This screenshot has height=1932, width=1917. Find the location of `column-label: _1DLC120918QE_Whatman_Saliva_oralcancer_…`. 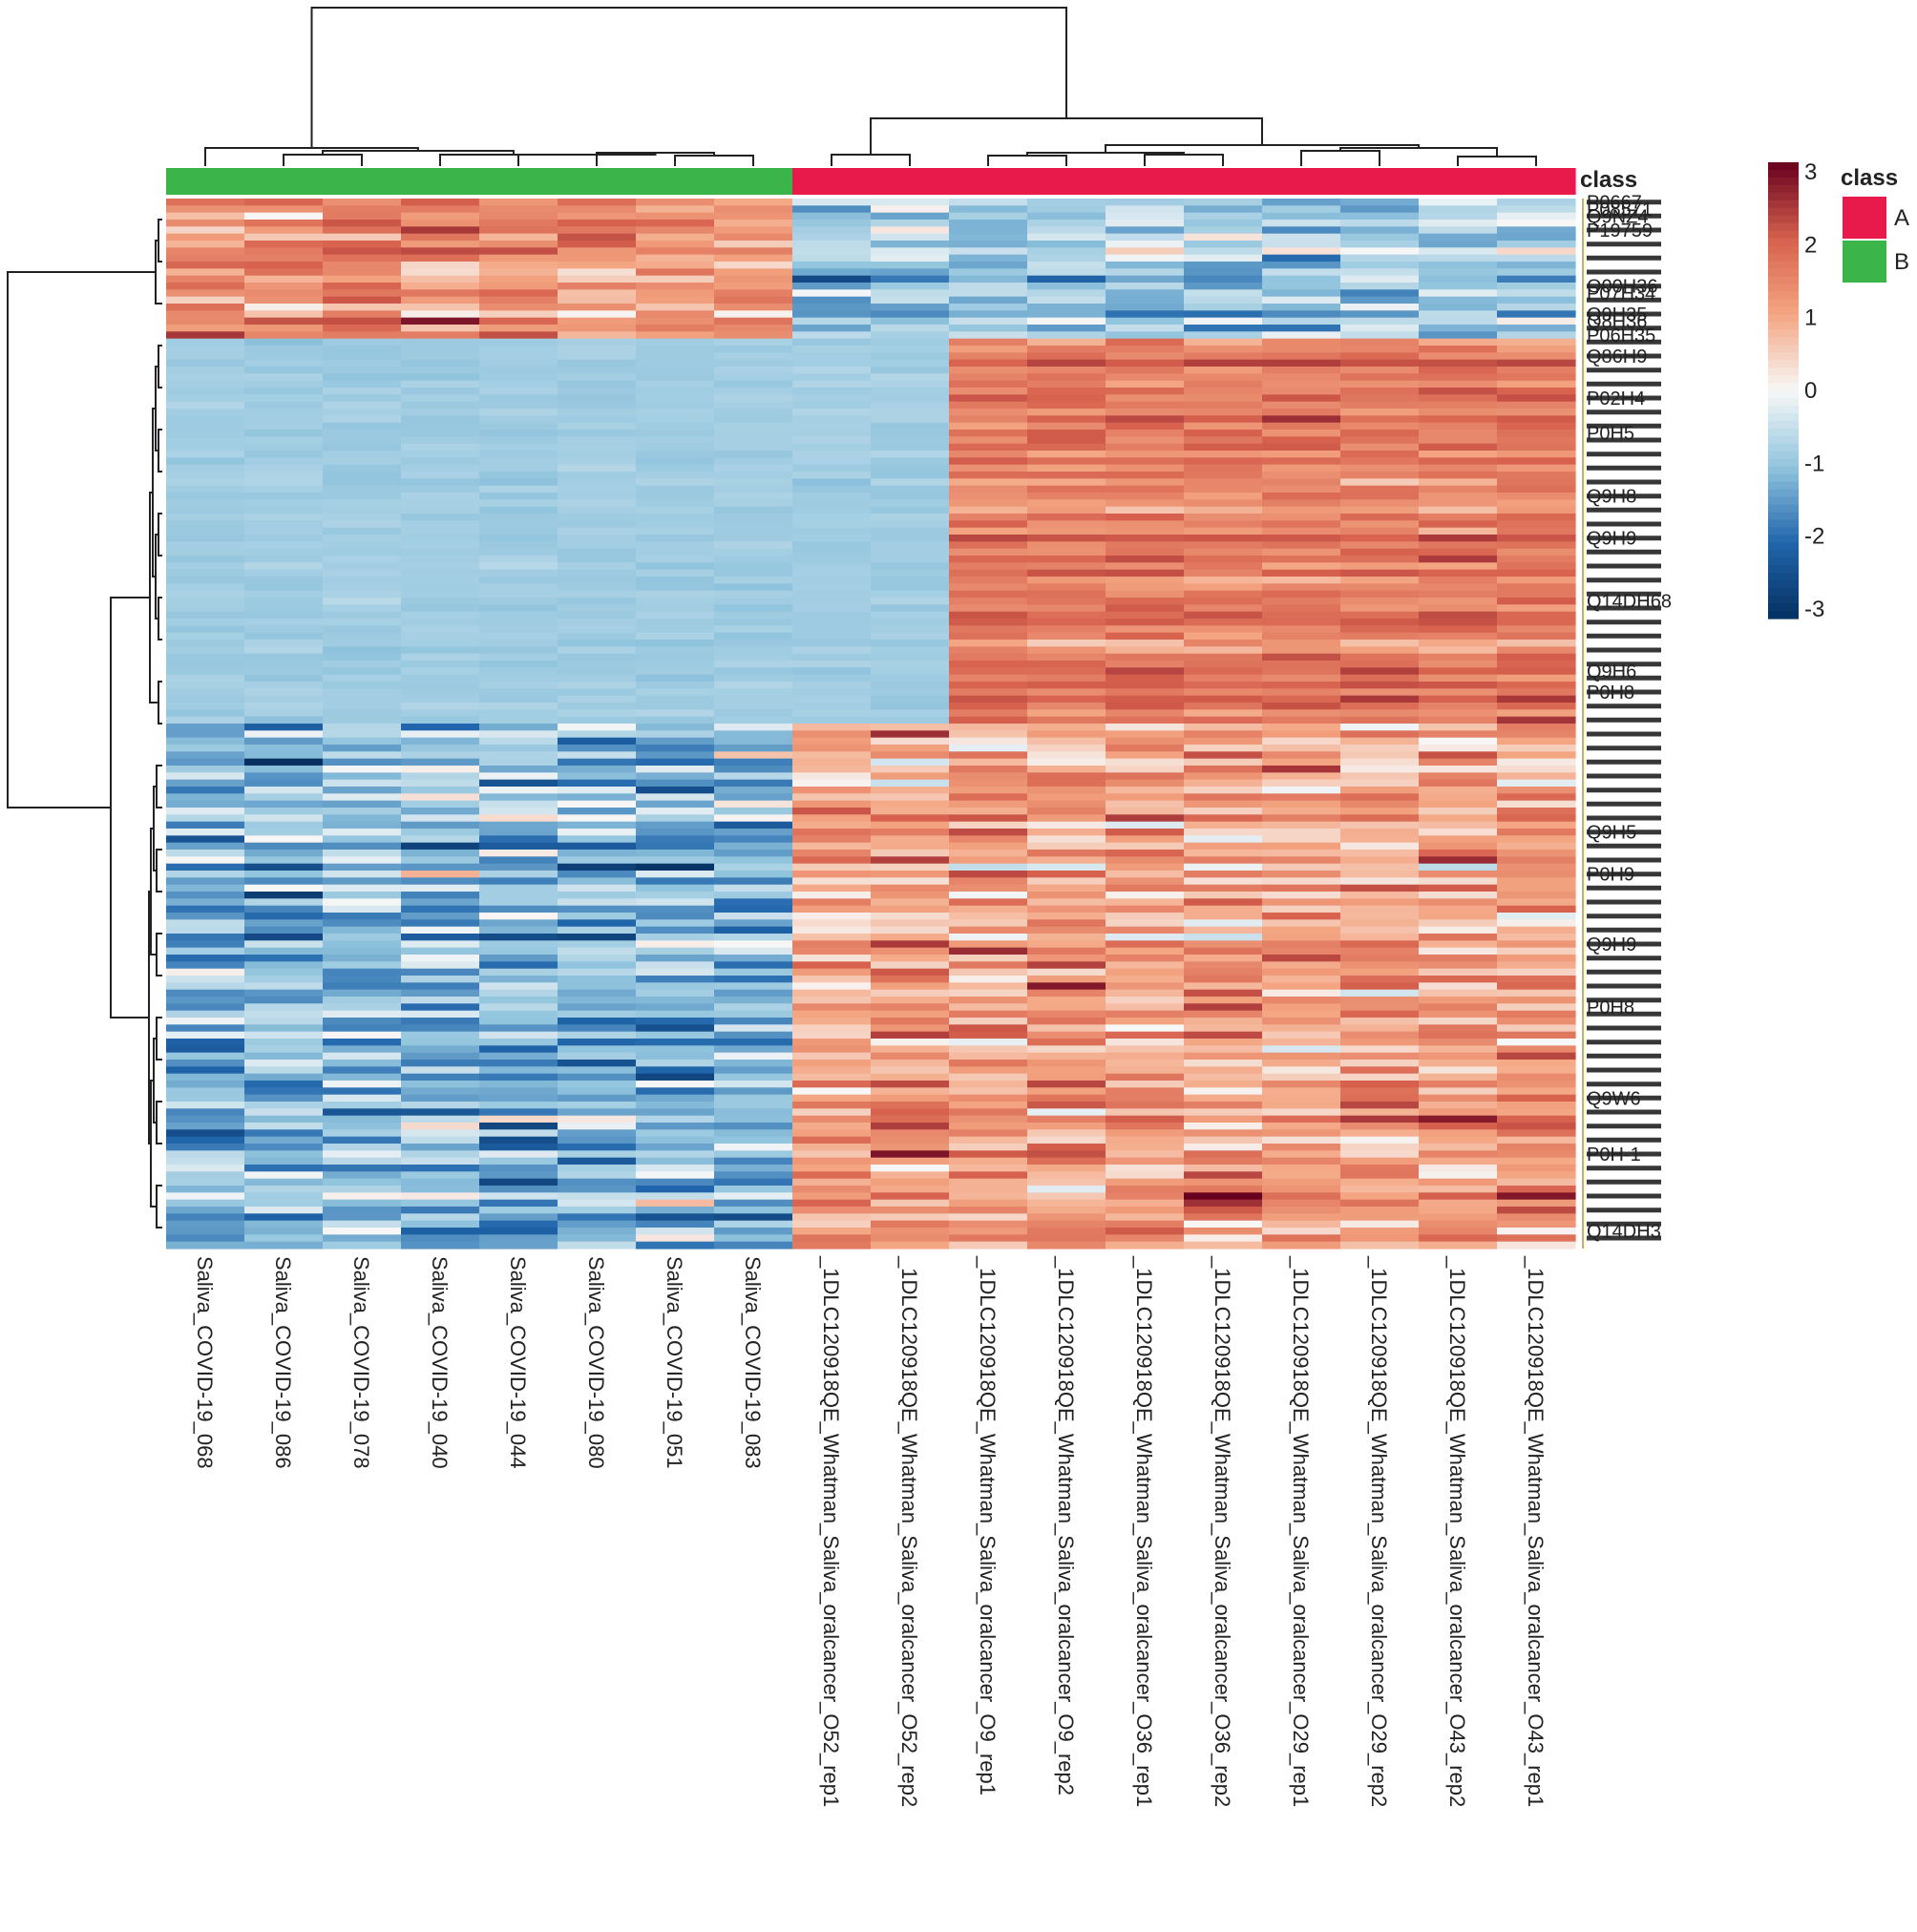

column-label: _1DLC120918QE_Whatman_Saliva_oralcancer_… is located at coordinates (1301, 1531).